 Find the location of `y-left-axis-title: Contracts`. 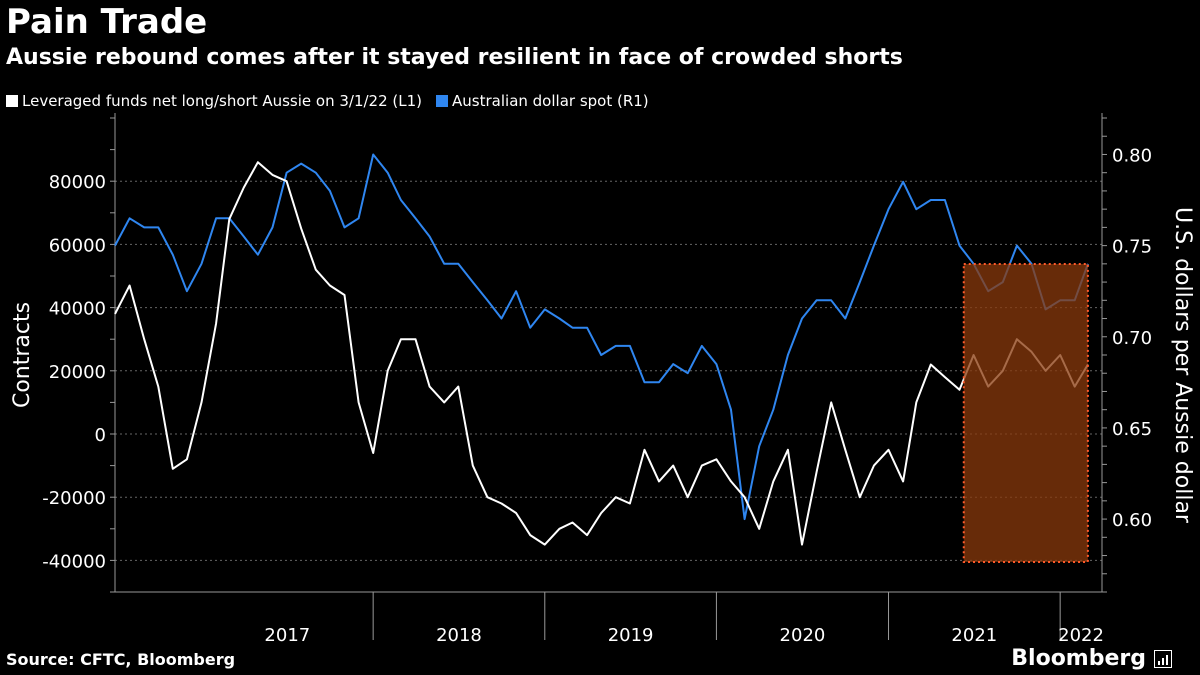

y-left-axis-title: Contracts is located at coordinates (22, 355).